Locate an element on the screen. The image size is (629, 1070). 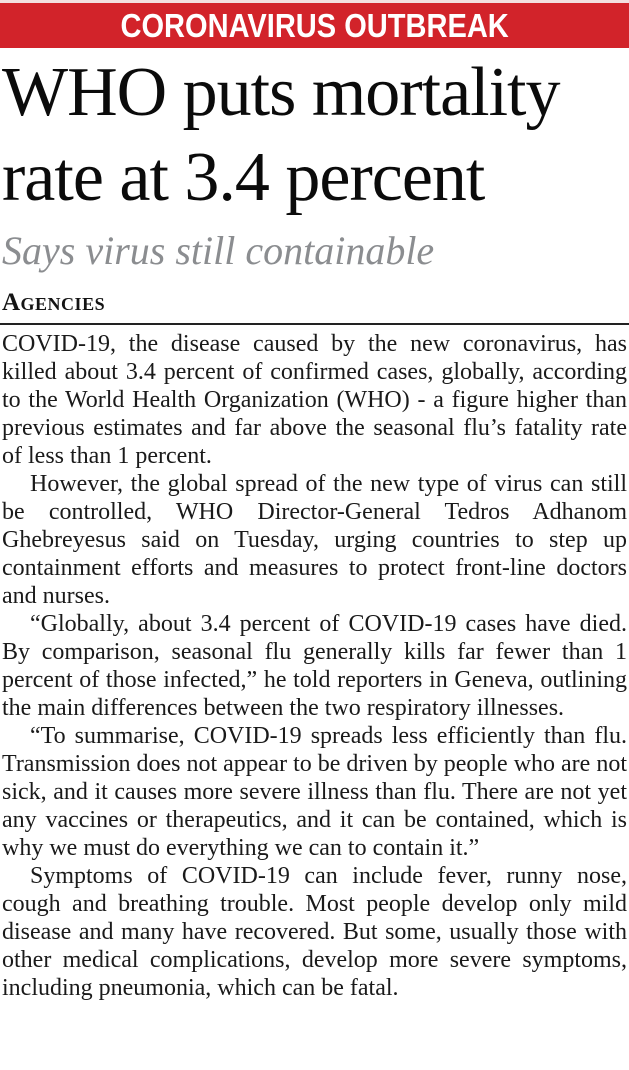
section-banner: CORONAVIRUS OUTBREAK is located at coordinates (314, 25).